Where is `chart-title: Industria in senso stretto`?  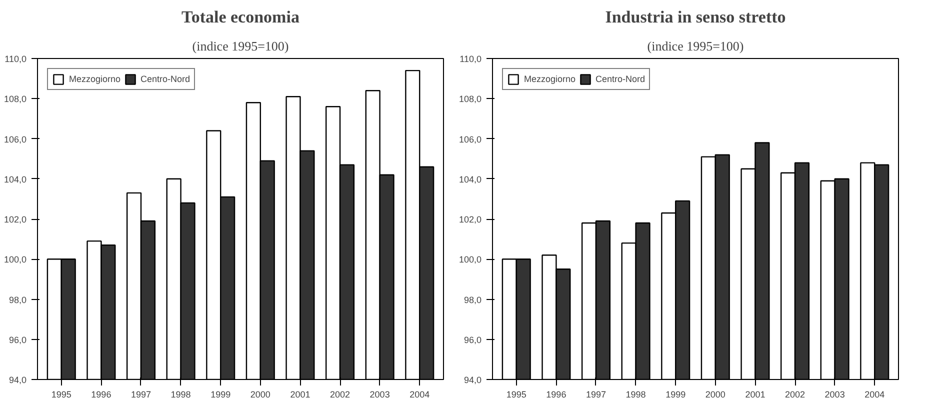
chart-title: Industria in senso stretto is located at coordinates (695, 17).